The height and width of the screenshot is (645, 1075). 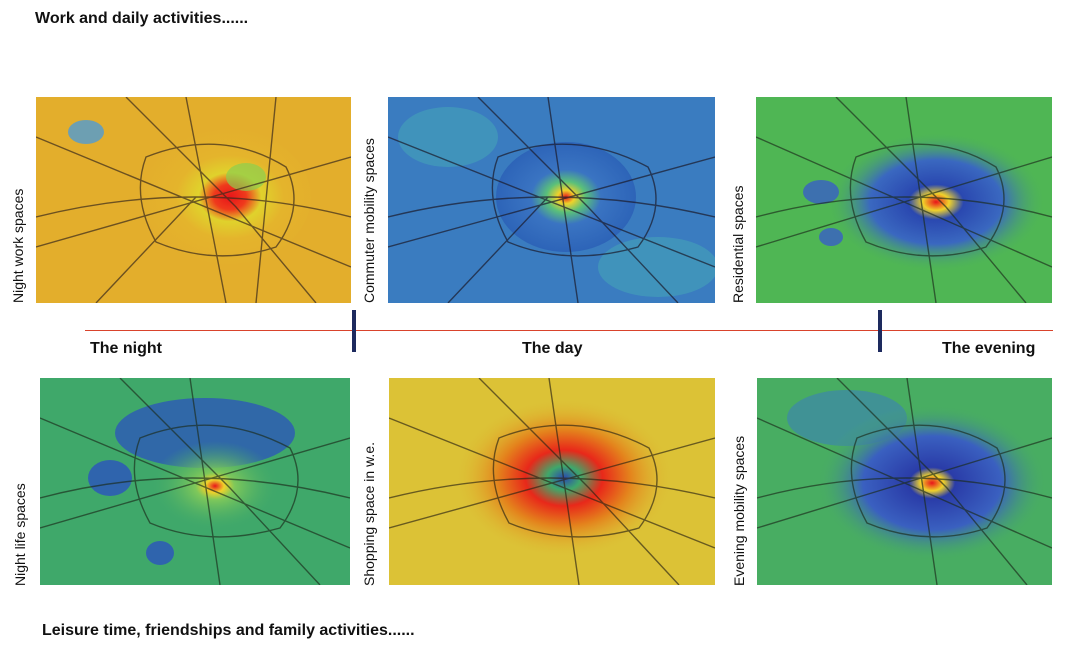 I want to click on map-shopping, so click(x=552, y=481).